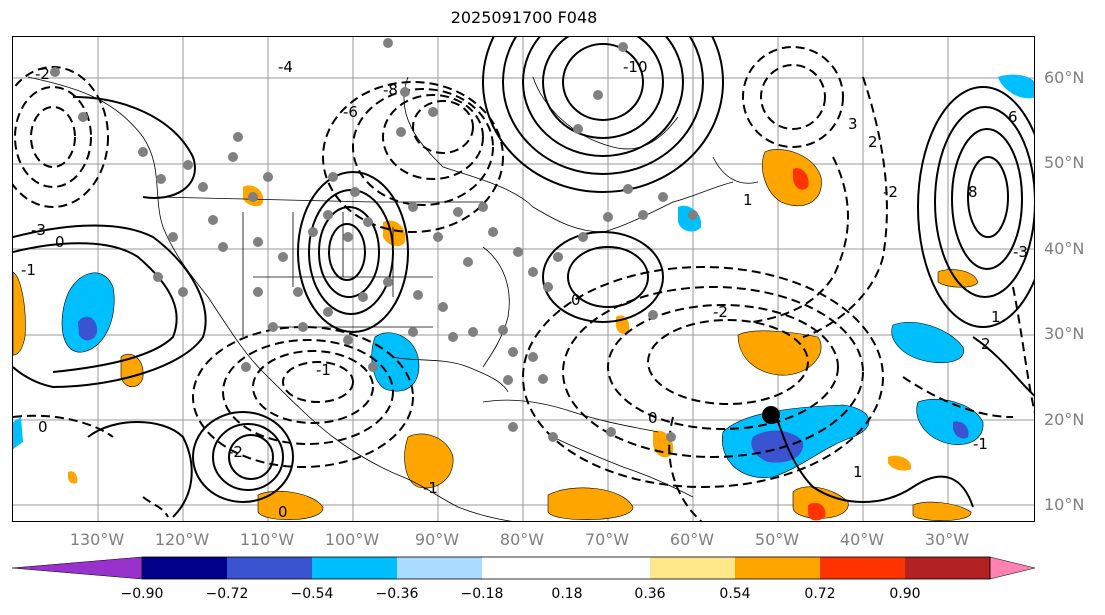 The width and height of the screenshot is (1105, 615). Describe the element at coordinates (142, 594) in the screenshot. I see `colorbar-tick: −0.90` at that location.